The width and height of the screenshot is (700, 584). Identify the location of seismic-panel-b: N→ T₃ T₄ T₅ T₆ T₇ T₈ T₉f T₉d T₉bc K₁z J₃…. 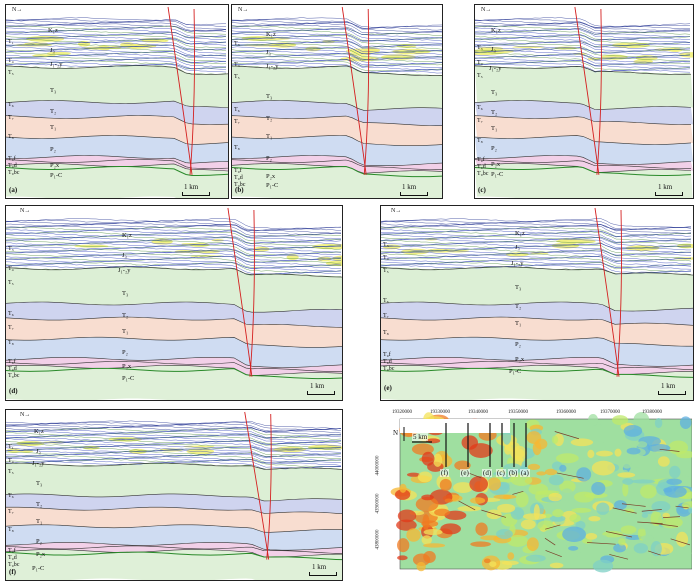
(337, 101).